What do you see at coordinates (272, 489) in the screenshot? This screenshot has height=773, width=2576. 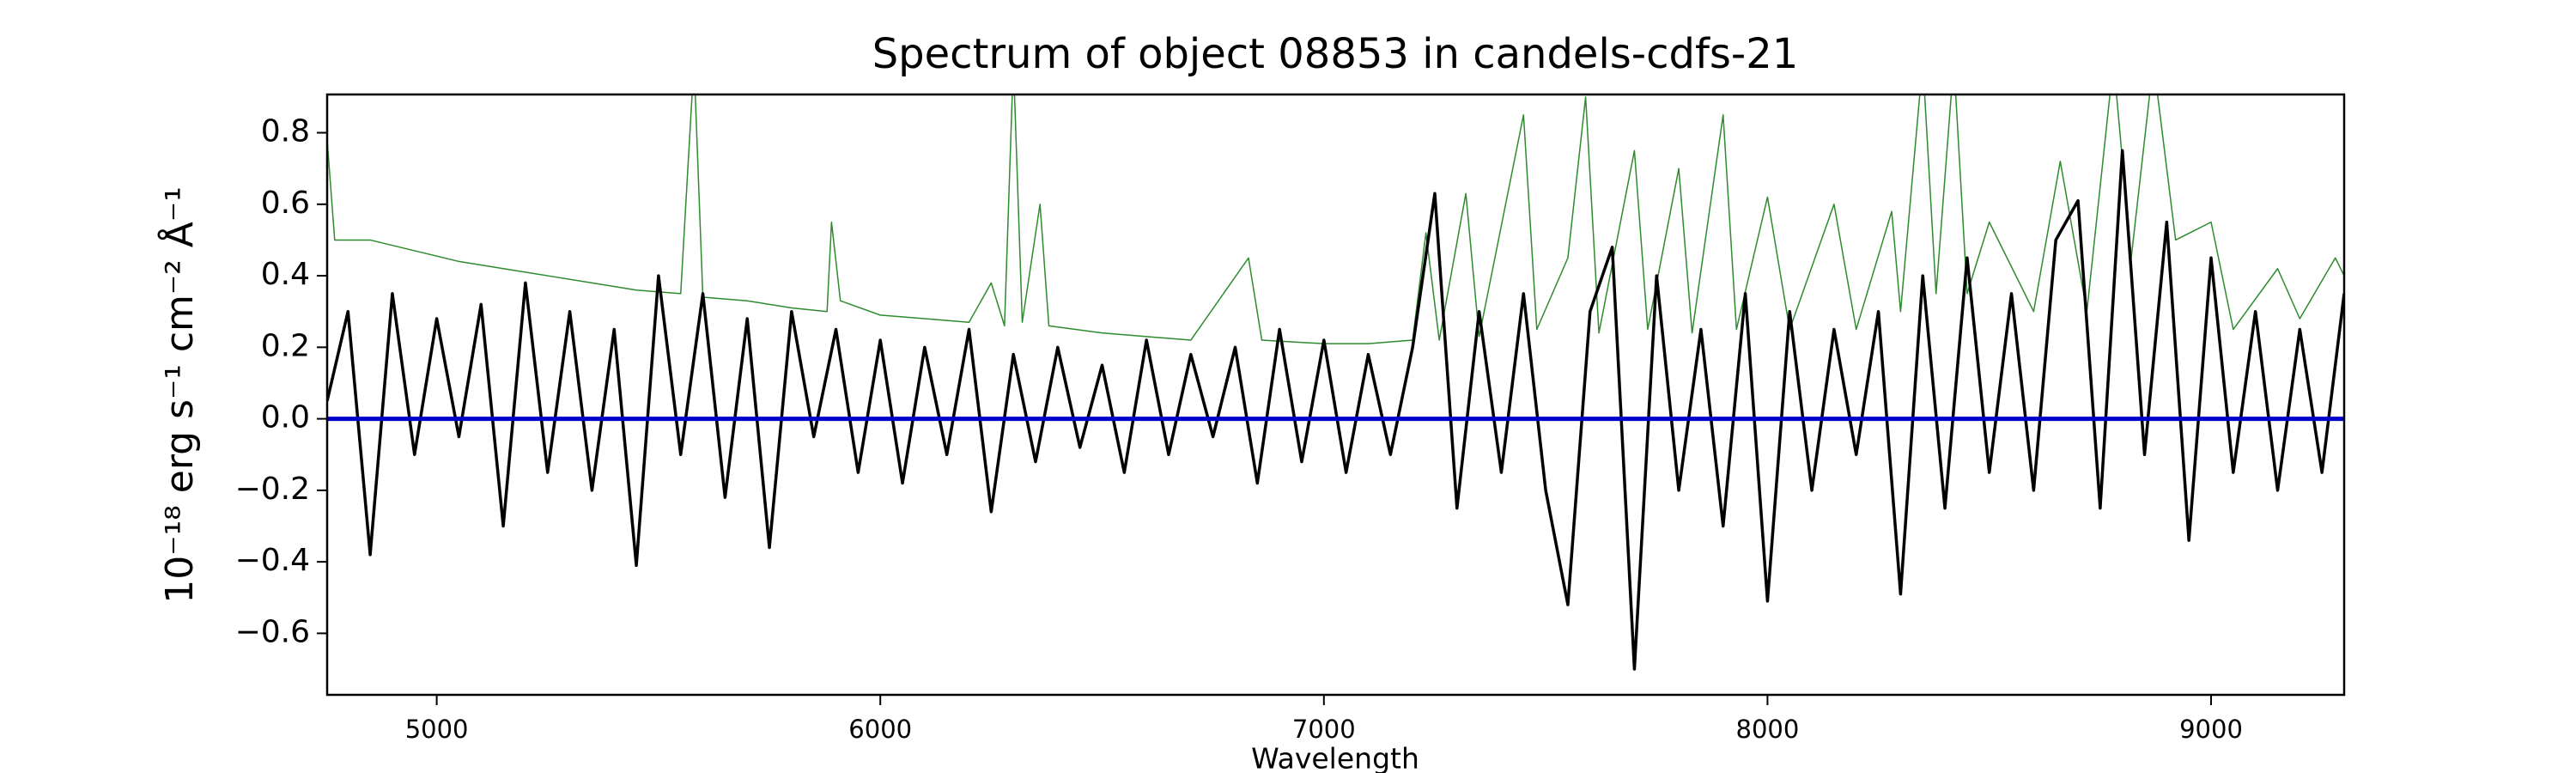 I see `y-tick-label: −0.2` at bounding box center [272, 489].